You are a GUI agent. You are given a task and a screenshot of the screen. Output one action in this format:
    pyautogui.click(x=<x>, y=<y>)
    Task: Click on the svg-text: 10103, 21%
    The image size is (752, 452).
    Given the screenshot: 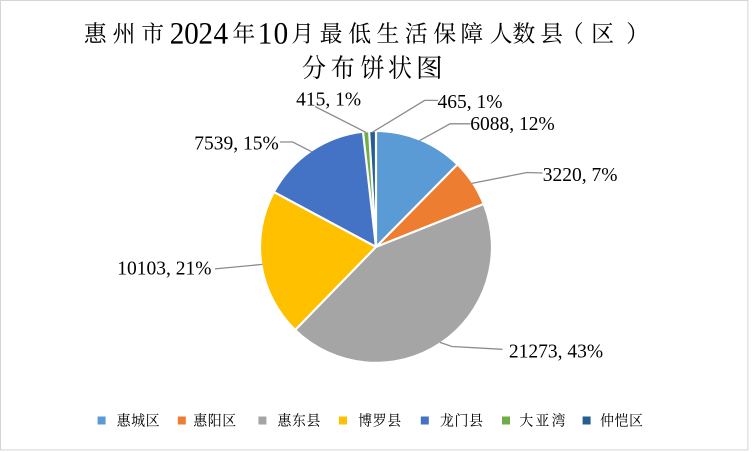 What is the action you would take?
    pyautogui.click(x=164, y=268)
    